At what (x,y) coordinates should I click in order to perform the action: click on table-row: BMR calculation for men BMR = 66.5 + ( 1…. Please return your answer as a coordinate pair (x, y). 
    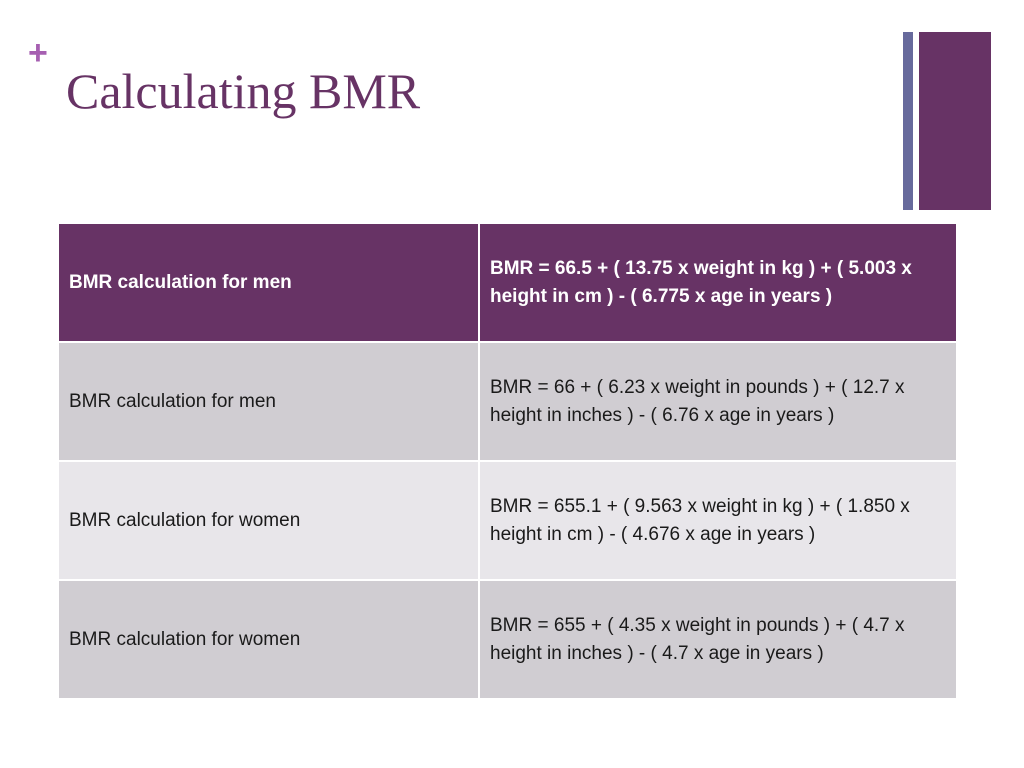
    Looking at the image, I should click on (507, 282).